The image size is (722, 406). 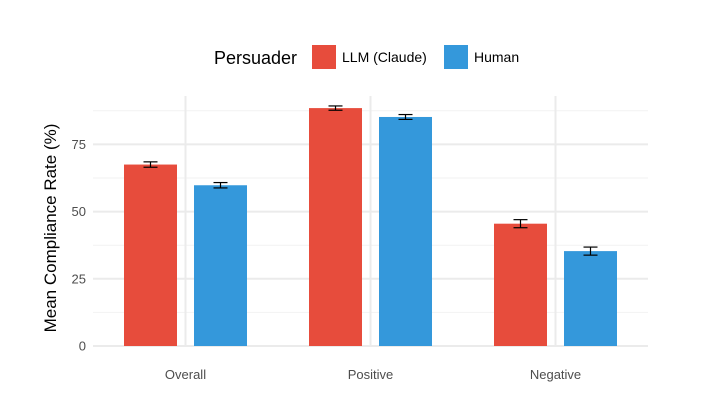 What do you see at coordinates (335, 227) in the screenshot?
I see `bar-llm-claude-positive` at bounding box center [335, 227].